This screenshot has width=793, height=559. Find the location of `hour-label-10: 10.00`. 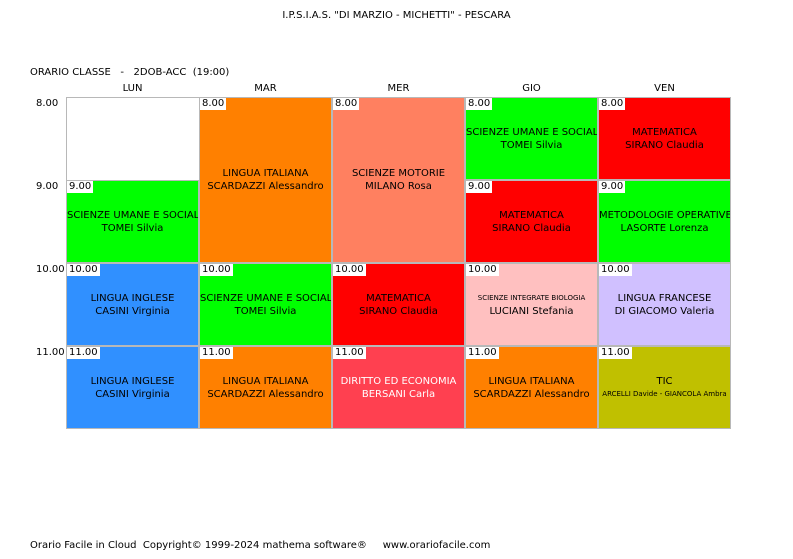

hour-label-10: 10.00 is located at coordinates (50, 269).